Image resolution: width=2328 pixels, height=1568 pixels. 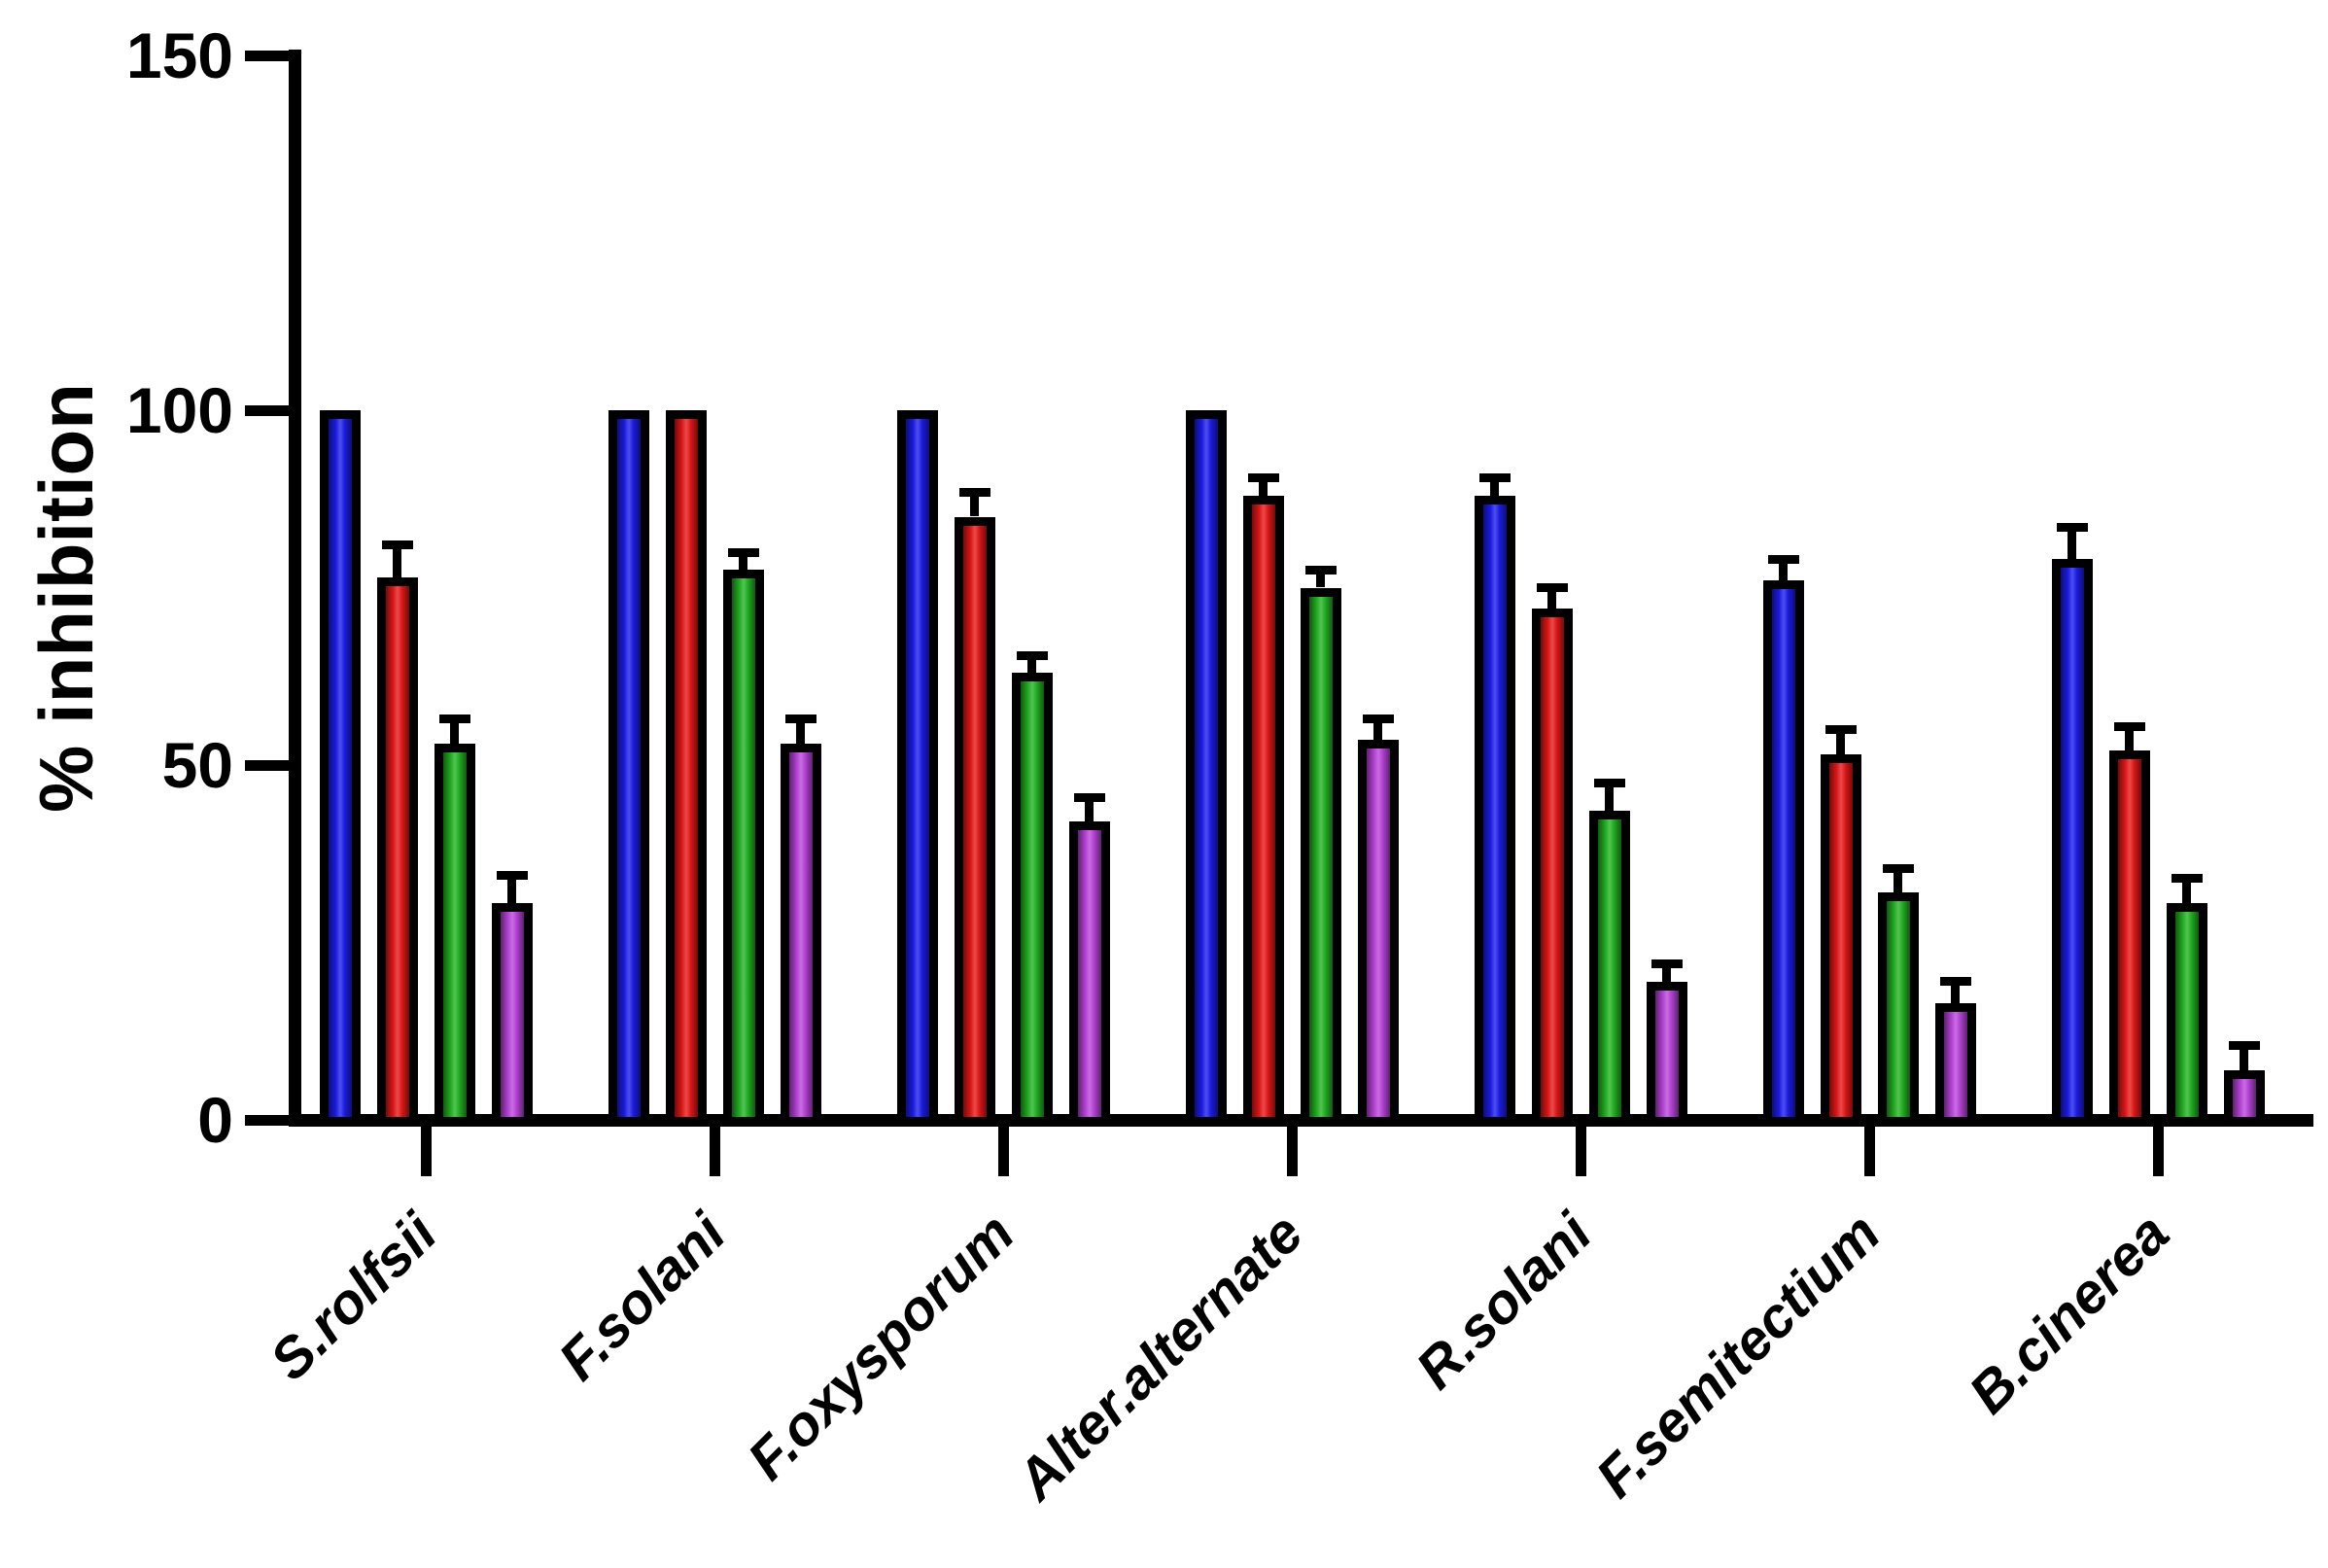 I want to click on bar-series-4-purple-F.semitectium, so click(x=1955, y=1064).